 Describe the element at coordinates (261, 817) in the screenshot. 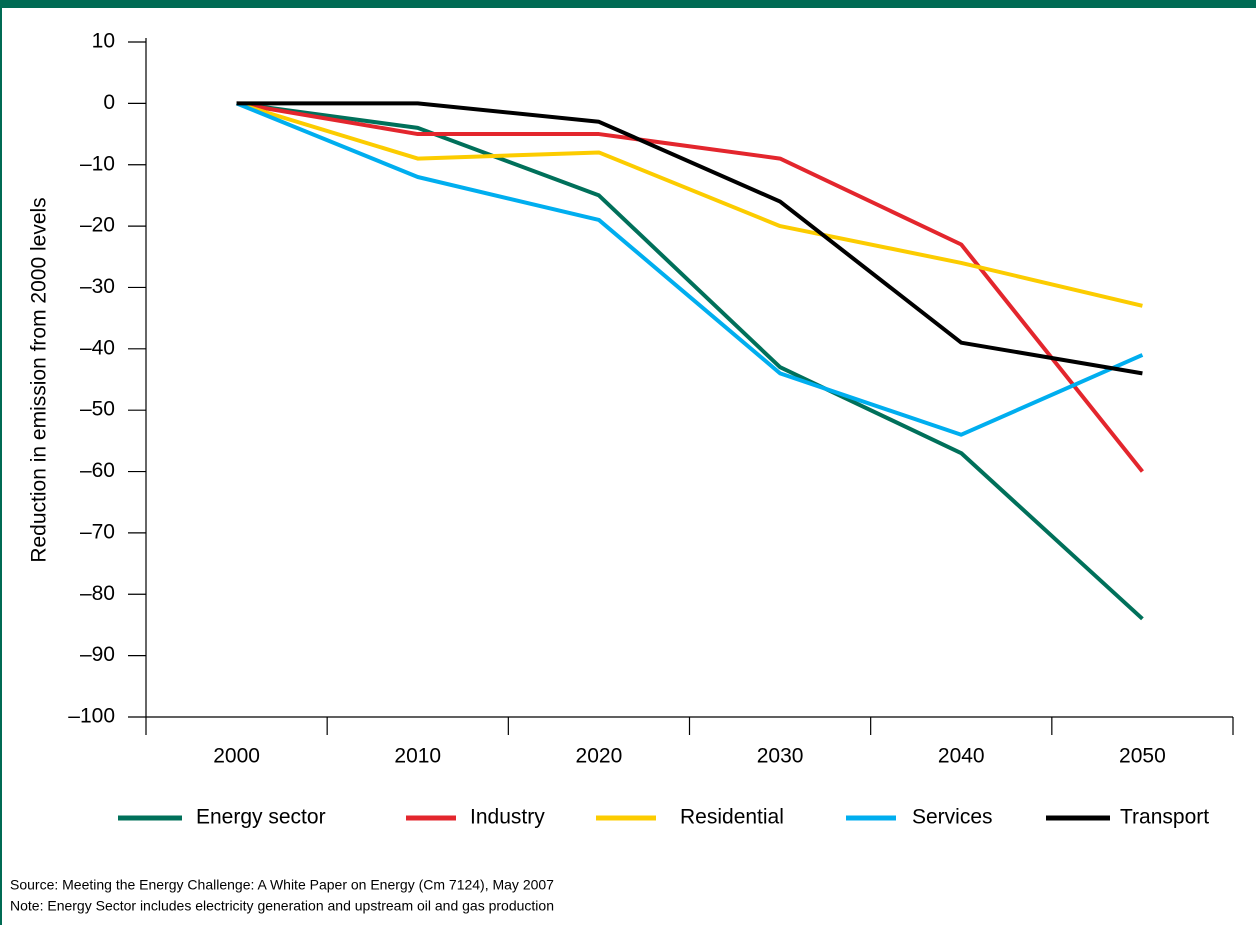

I see `legend-label: Energy sector` at that location.